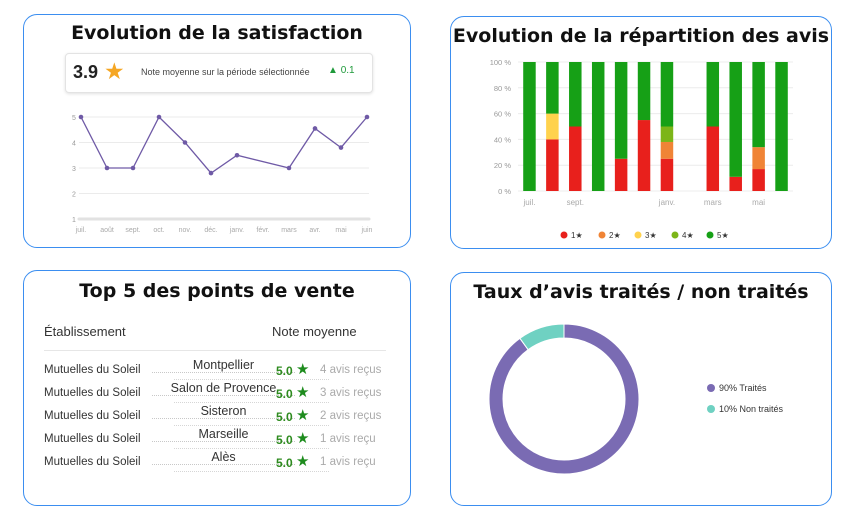 The width and height of the screenshot is (857, 519). I want to click on x-tick-label: juin, so click(367, 230).